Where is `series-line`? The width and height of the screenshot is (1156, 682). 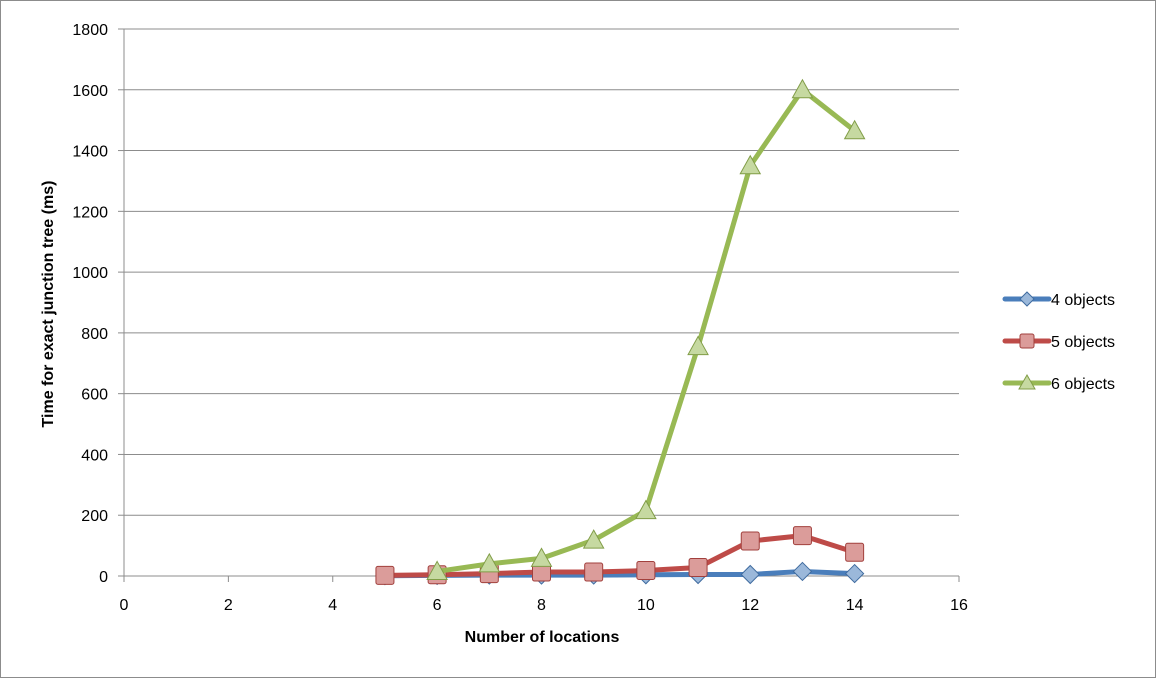 series-line is located at coordinates (620, 555).